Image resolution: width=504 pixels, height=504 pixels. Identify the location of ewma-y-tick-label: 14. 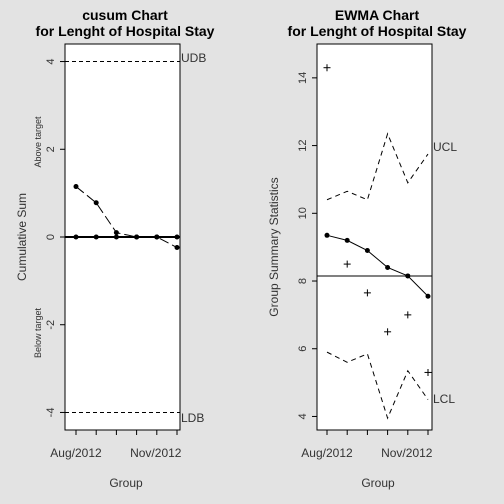
(303, 78).